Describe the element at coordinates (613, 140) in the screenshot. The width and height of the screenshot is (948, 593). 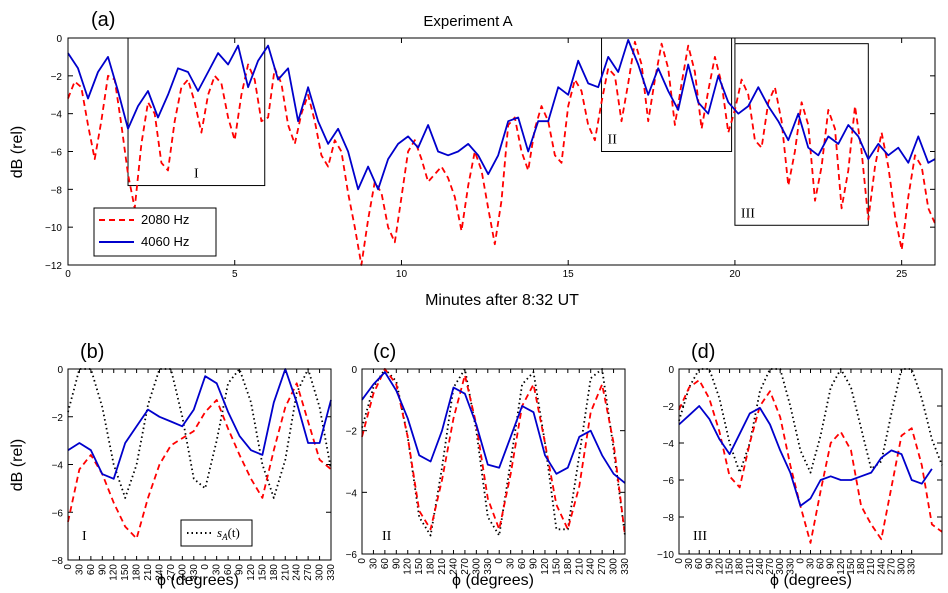
I see `region-box-label: II` at that location.